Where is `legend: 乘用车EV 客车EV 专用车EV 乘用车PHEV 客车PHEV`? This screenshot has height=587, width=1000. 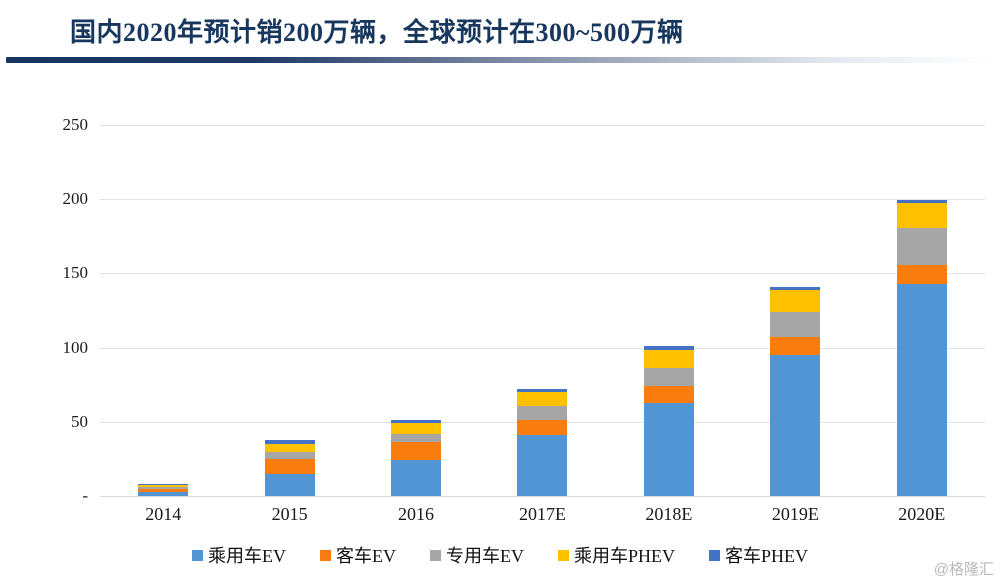 legend: 乘用车EV 客车EV 专用车EV 乘用车PHEV 客车PHEV is located at coordinates (500, 555).